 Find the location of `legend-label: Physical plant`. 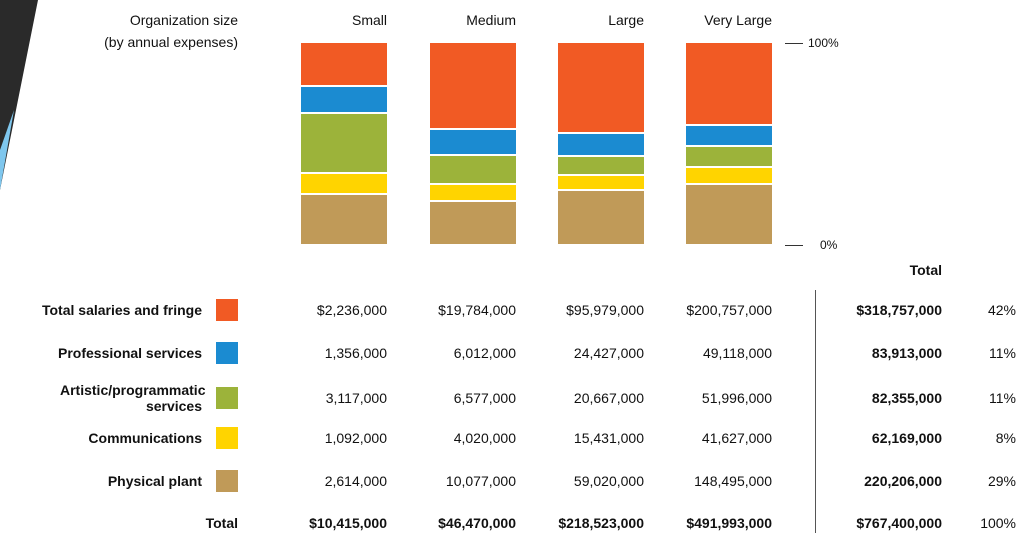

legend-label: Physical plant is located at coordinates (154, 481).